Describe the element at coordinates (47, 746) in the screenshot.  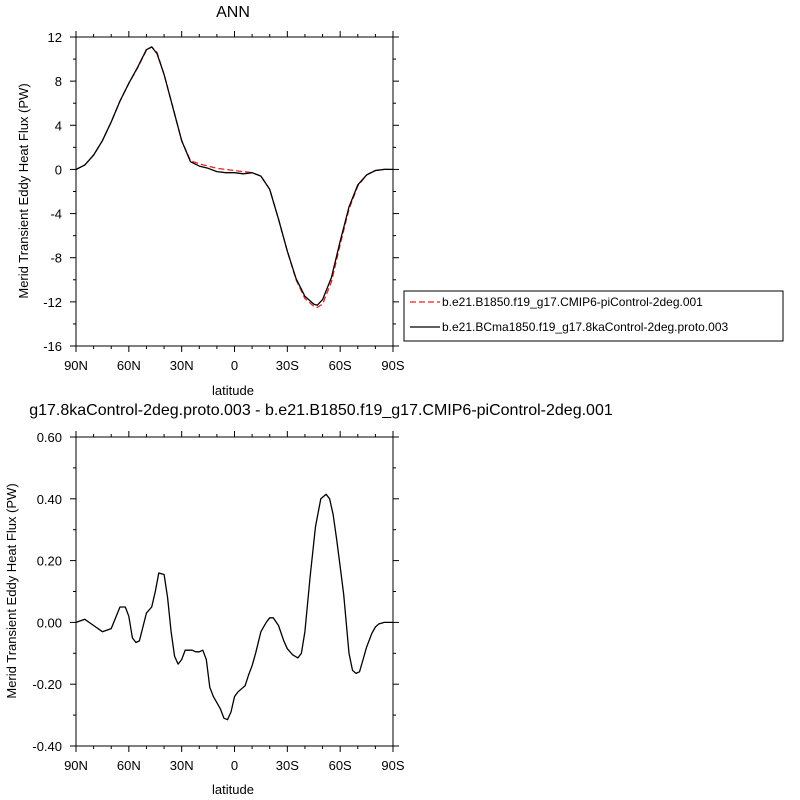
I see `bottom-y-tick-label: -0.40` at that location.